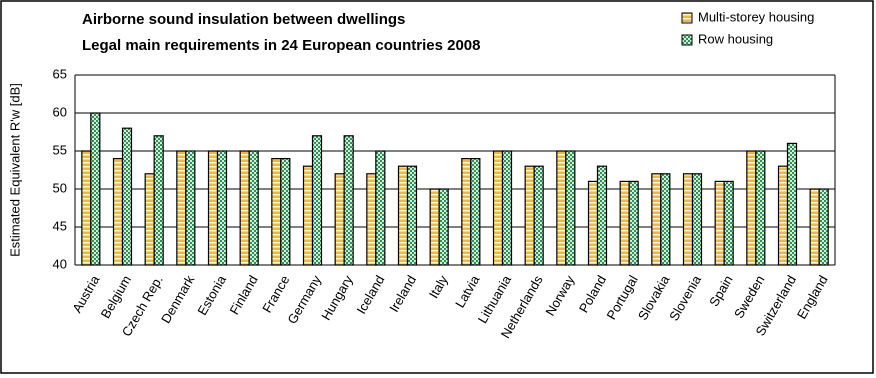  What do you see at coordinates (60, 149) in the screenshot?
I see `y-tick-label: 55` at bounding box center [60, 149].